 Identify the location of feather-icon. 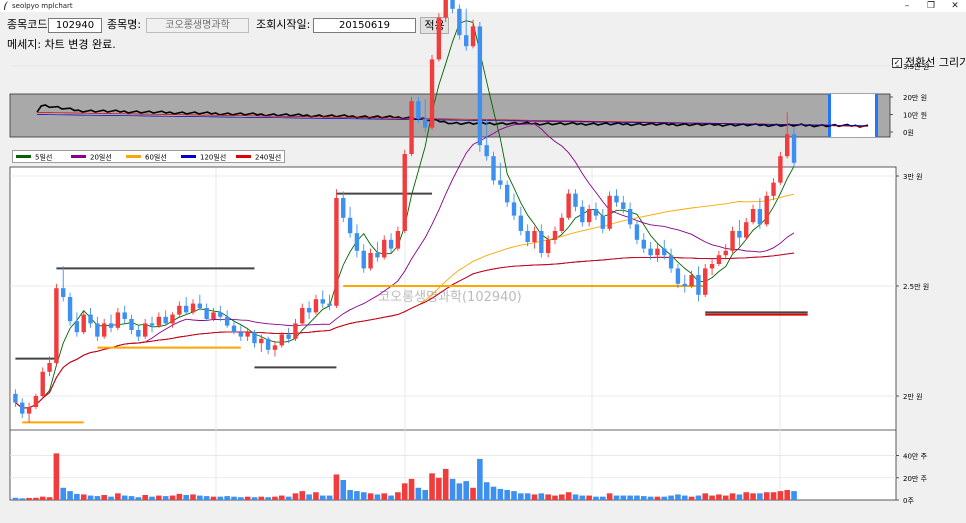
(6, 5).